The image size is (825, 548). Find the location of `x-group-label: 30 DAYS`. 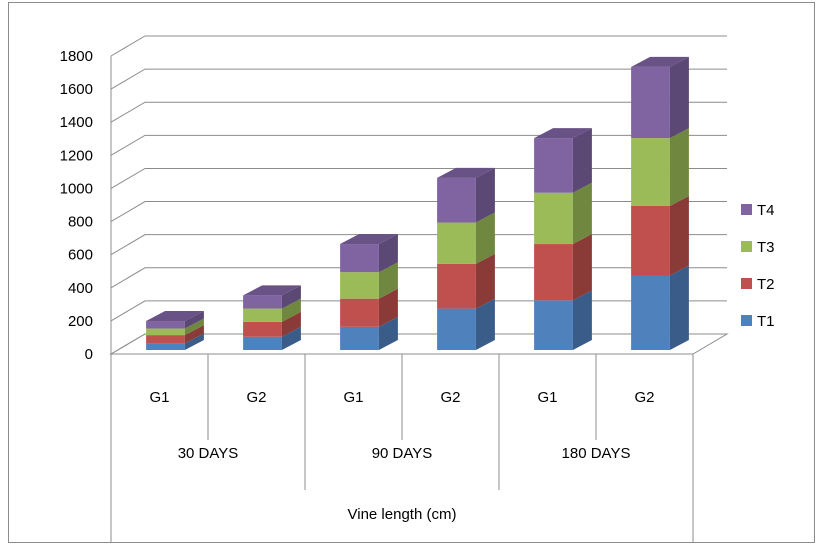

x-group-label: 30 DAYS is located at coordinates (208, 453).